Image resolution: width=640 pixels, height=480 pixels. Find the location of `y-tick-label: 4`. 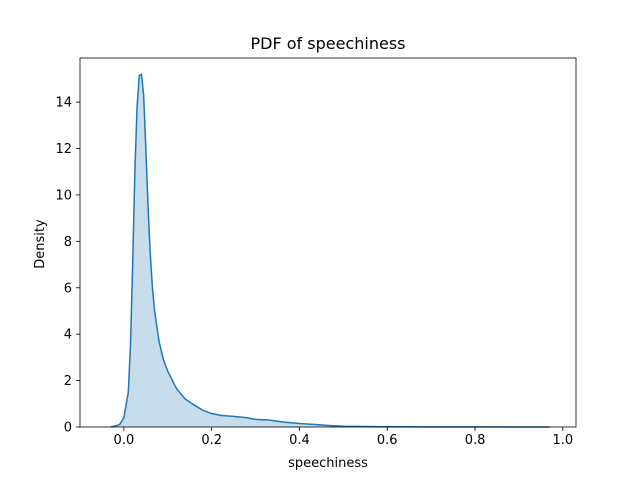

y-tick-label: 4 is located at coordinates (68, 335).